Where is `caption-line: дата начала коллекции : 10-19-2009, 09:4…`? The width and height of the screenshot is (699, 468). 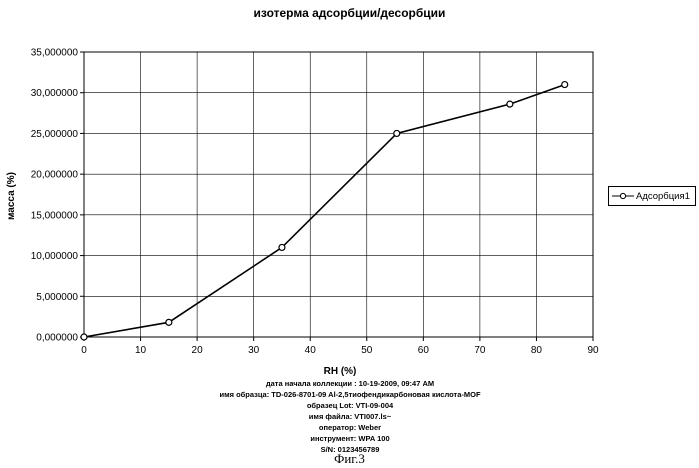 caption-line: дата начала коллекции : 10-19-2009, 09:4… is located at coordinates (350, 383).